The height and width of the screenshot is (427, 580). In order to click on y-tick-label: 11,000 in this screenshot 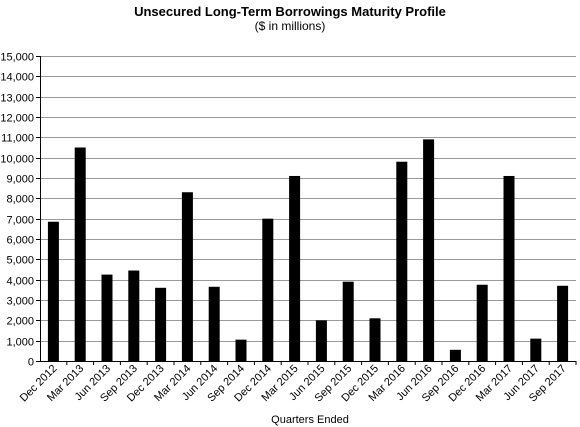, I will do `click(17, 139)`.